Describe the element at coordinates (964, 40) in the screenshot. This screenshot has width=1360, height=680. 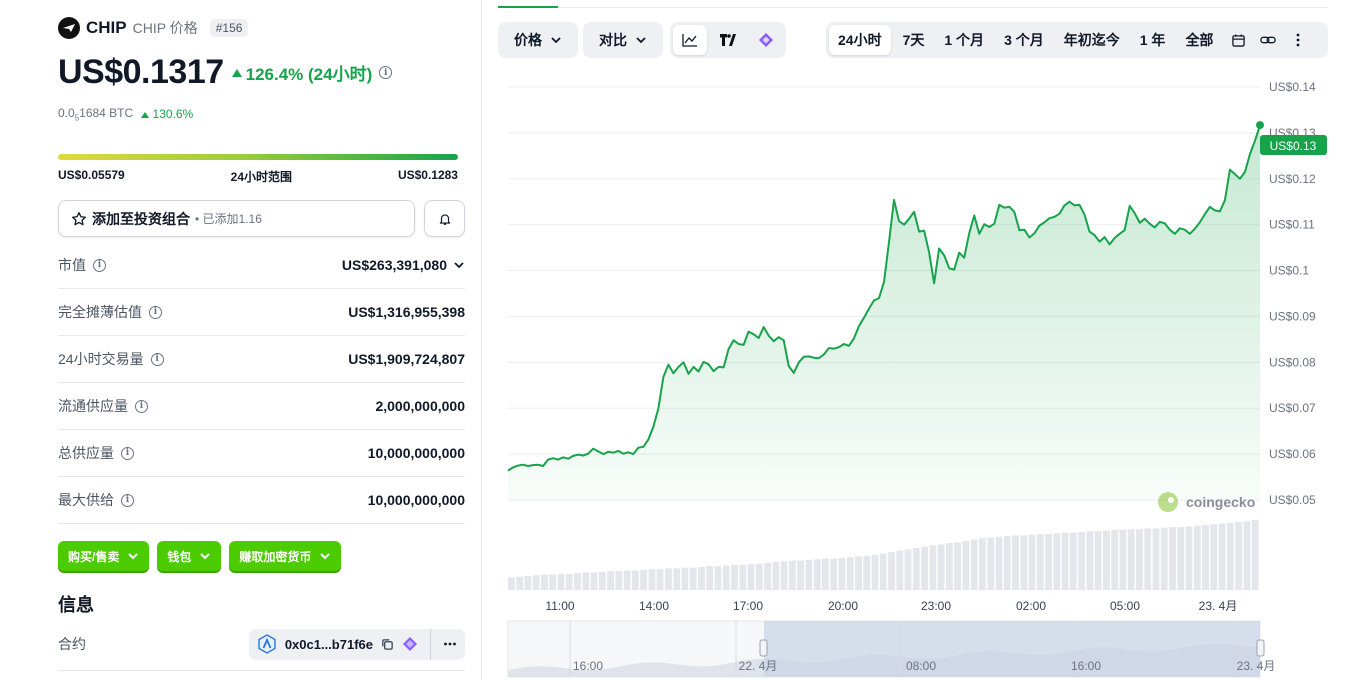
I see `range-1m: 1 个月` at that location.